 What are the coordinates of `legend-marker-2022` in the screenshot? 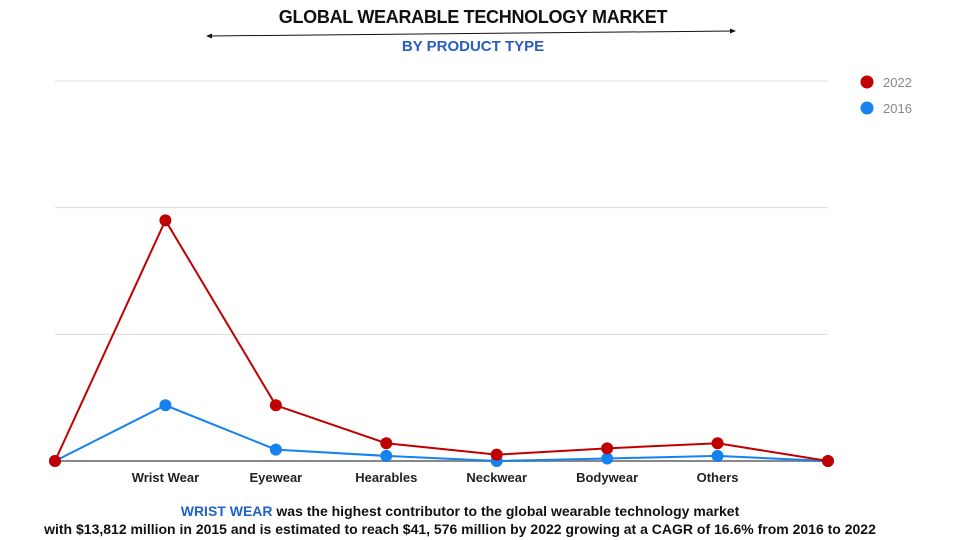 It's located at (867, 82).